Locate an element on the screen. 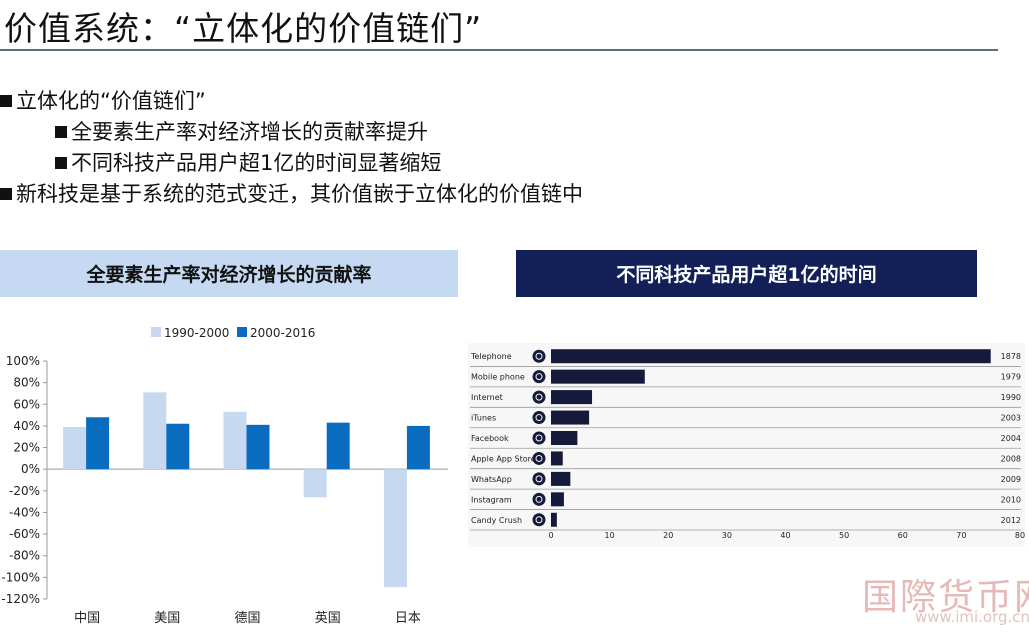 The image size is (1029, 638). x-tick-label: 50 is located at coordinates (844, 535).